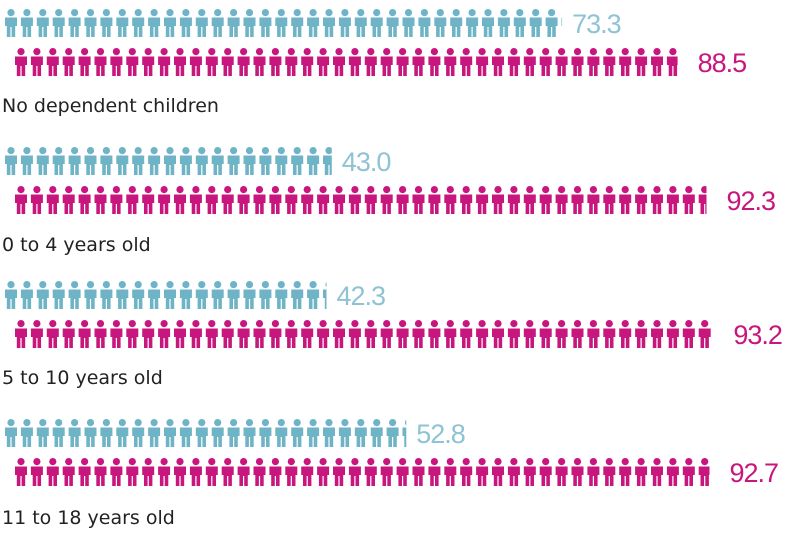  What do you see at coordinates (757, 335) in the screenshot?
I see `data-label: 93.2` at bounding box center [757, 335].